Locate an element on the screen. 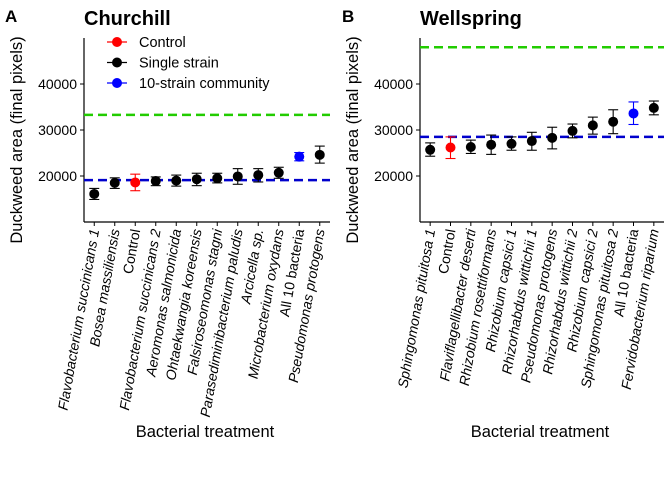  panel-title: Wellspring is located at coordinates (471, 19).